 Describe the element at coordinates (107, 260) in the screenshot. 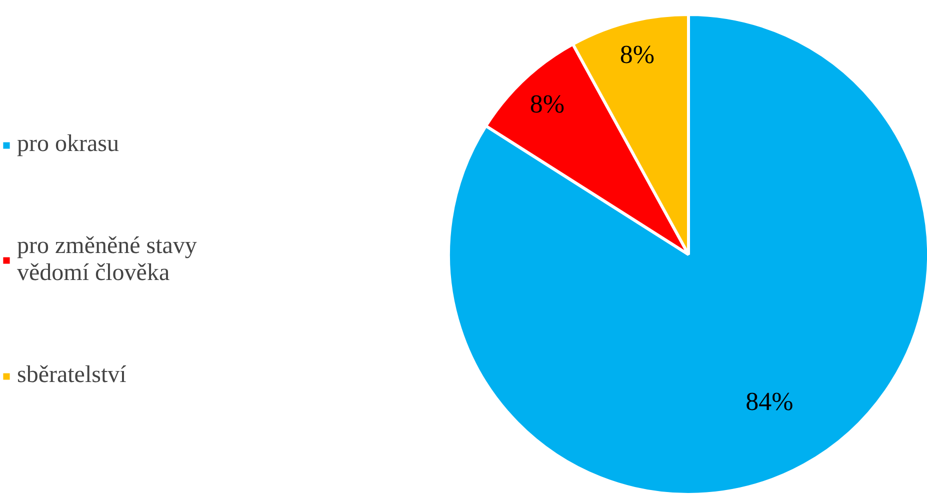

I see `legend-label: pro změněné stavy vědomí člověka` at that location.